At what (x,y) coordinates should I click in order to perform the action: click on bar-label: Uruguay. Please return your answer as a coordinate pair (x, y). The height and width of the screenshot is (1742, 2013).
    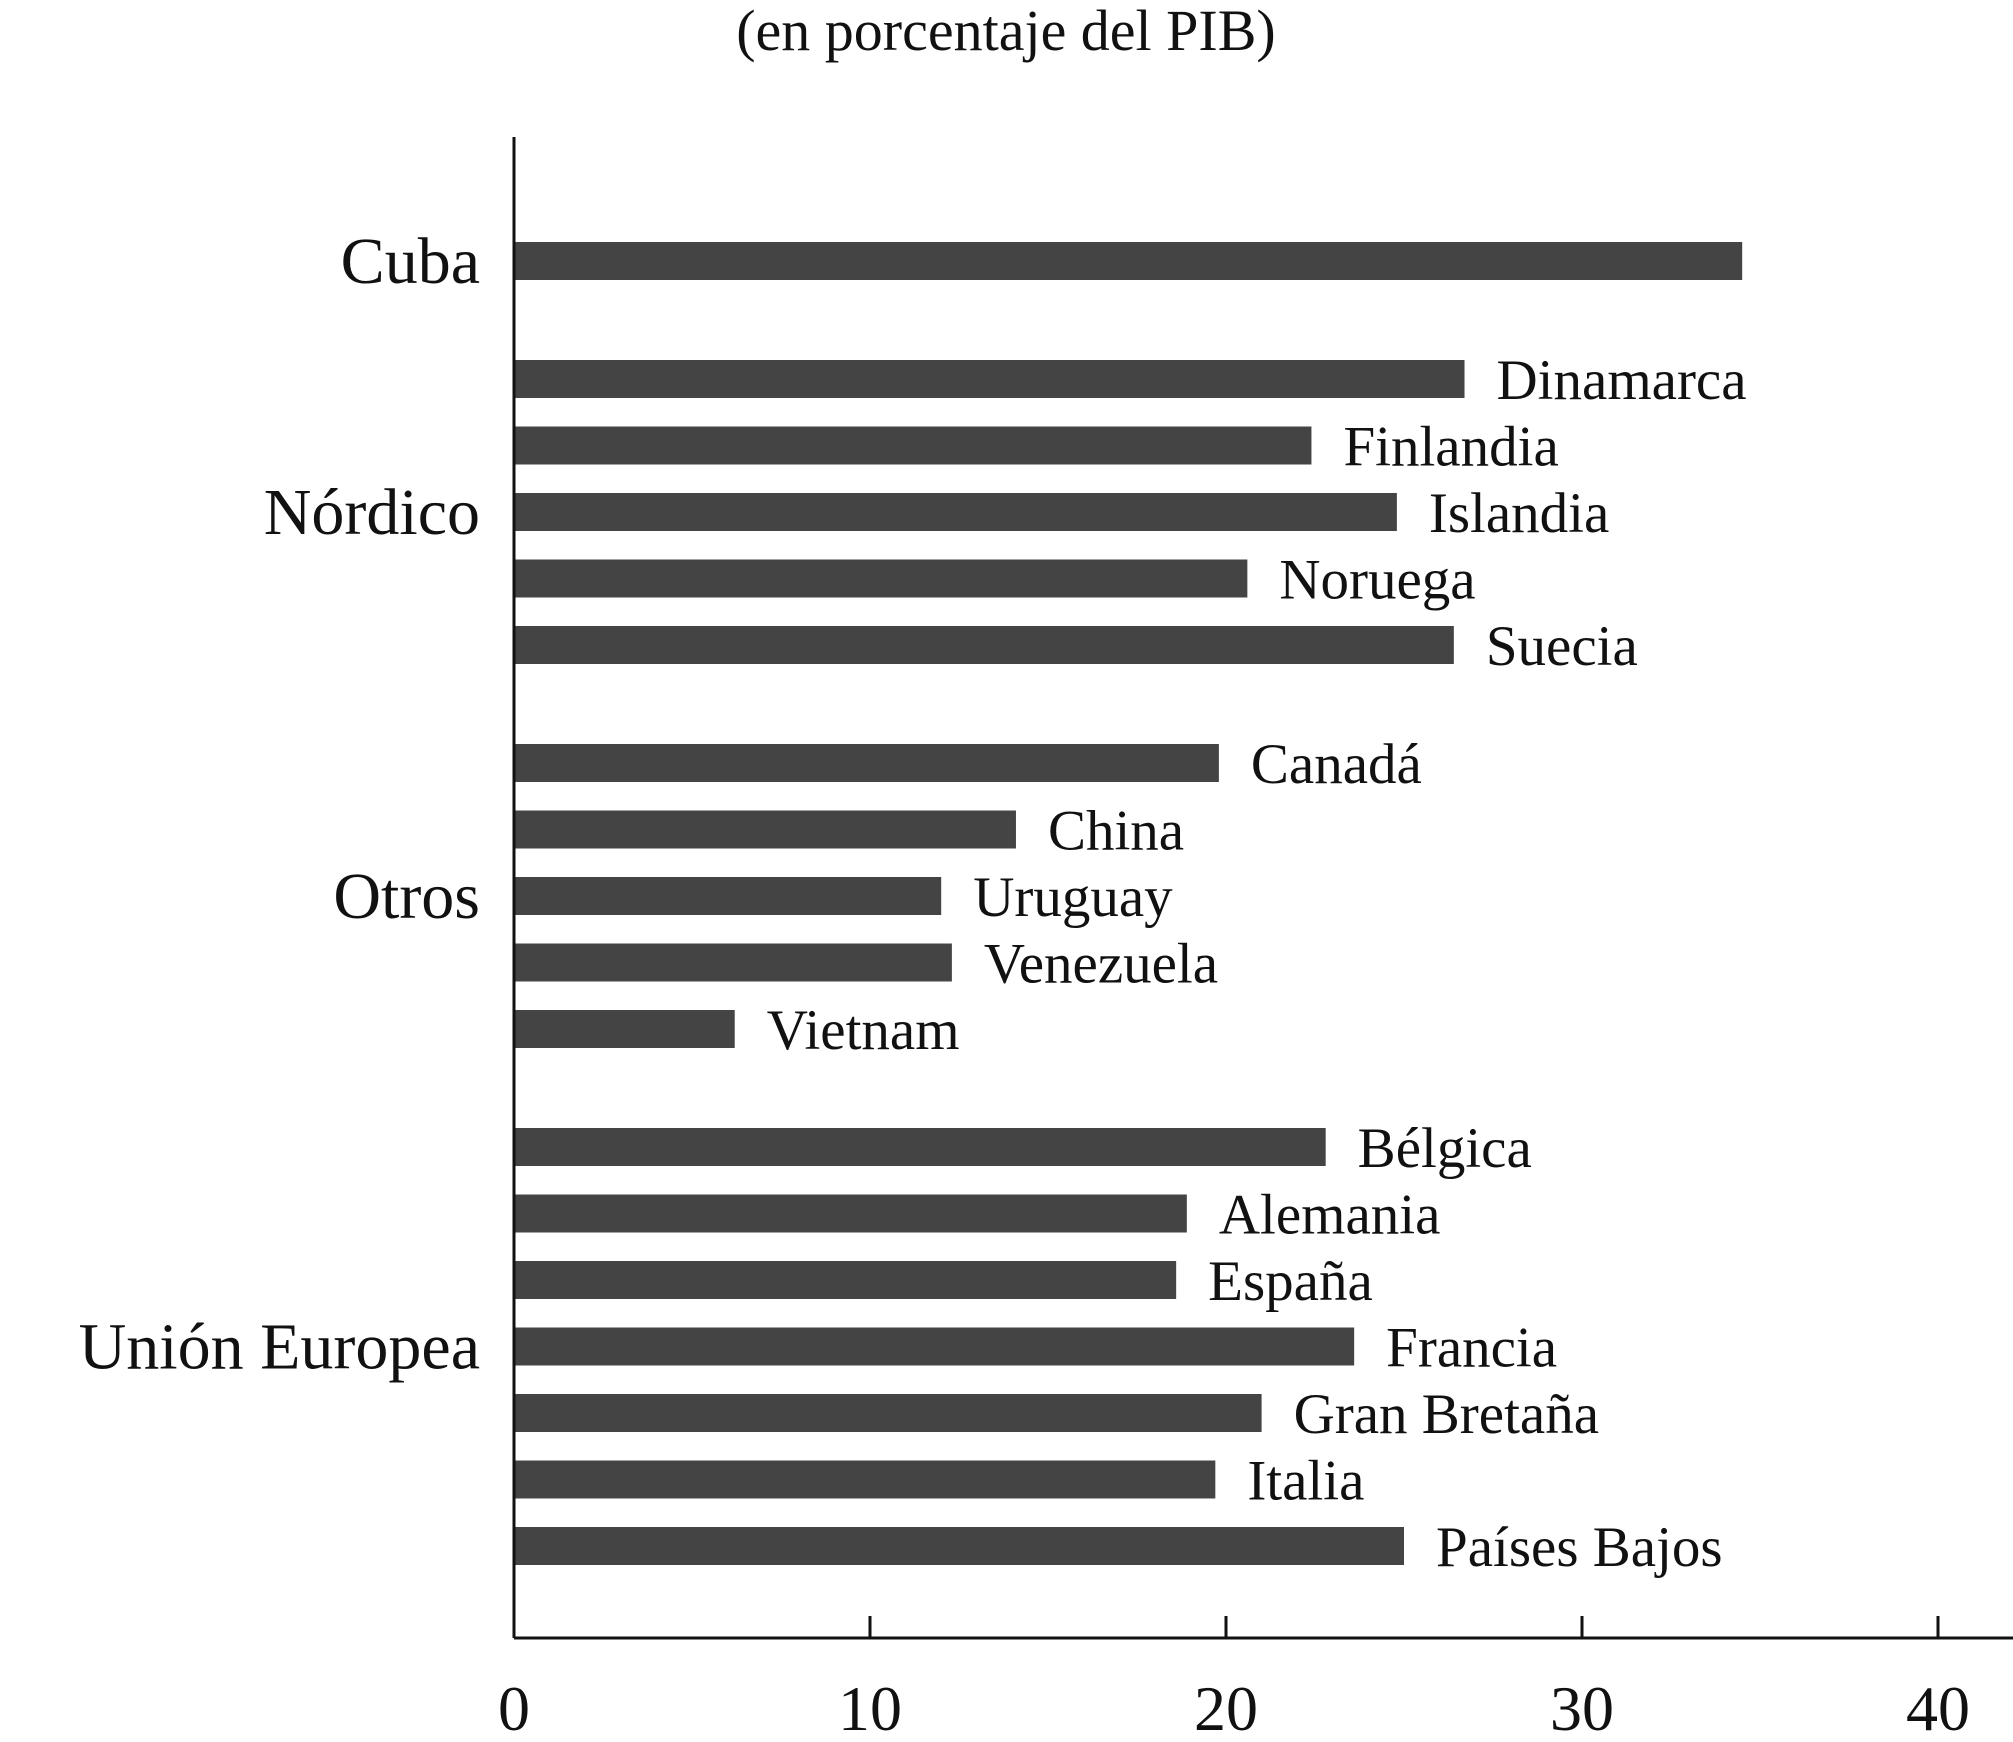
    Looking at the image, I should click on (1073, 897).